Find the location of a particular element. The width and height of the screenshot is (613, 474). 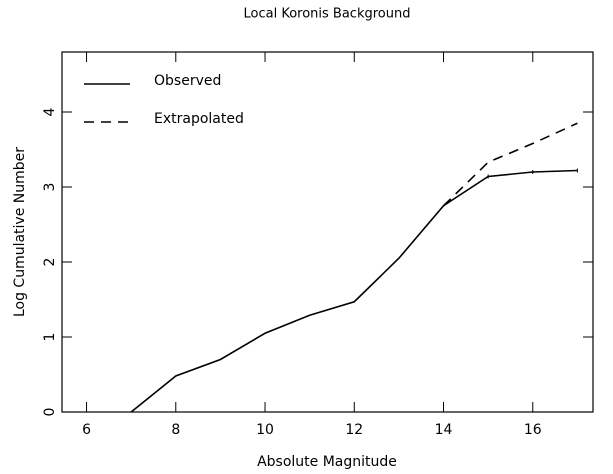

y-tick-label: 4 is located at coordinates (50, 111).